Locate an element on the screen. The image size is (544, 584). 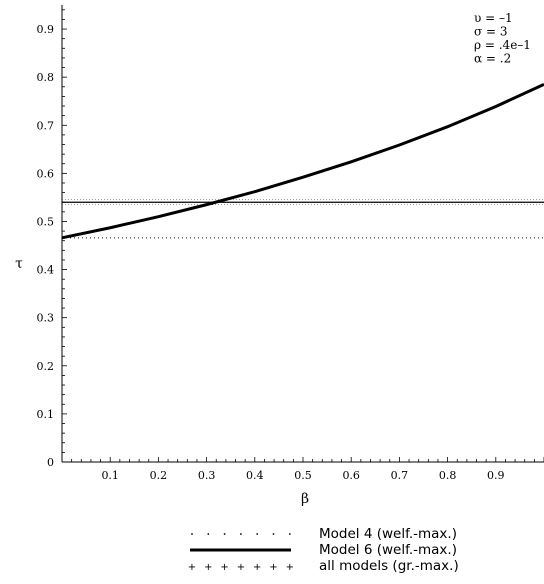
legend-item: Model 4 (welf.-max.) is located at coordinates (324, 534).